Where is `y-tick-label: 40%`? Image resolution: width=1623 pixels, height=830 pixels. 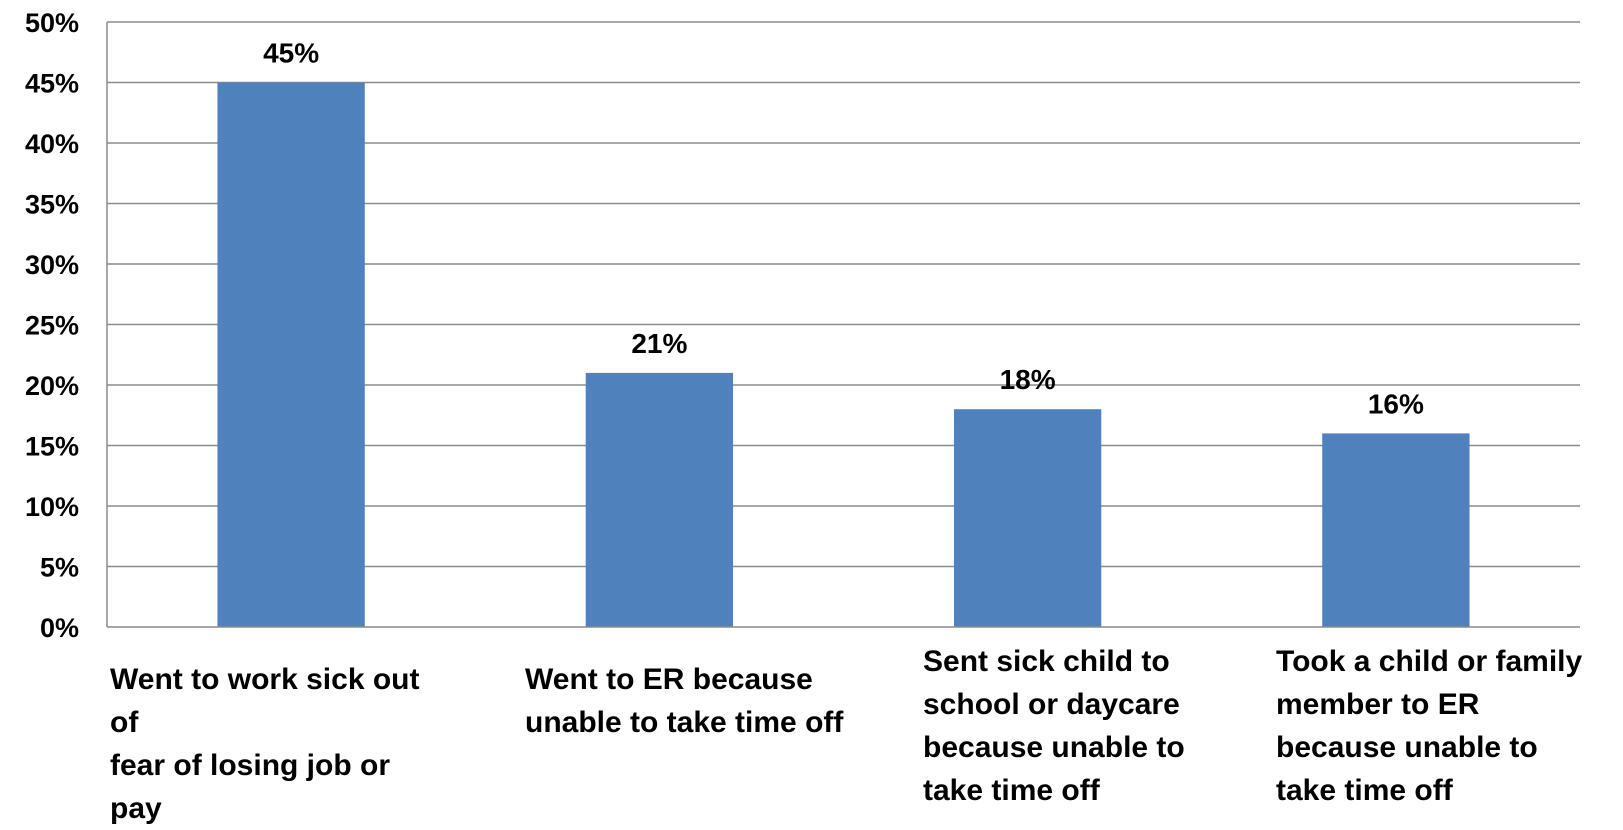
y-tick-label: 40% is located at coordinates (52, 144).